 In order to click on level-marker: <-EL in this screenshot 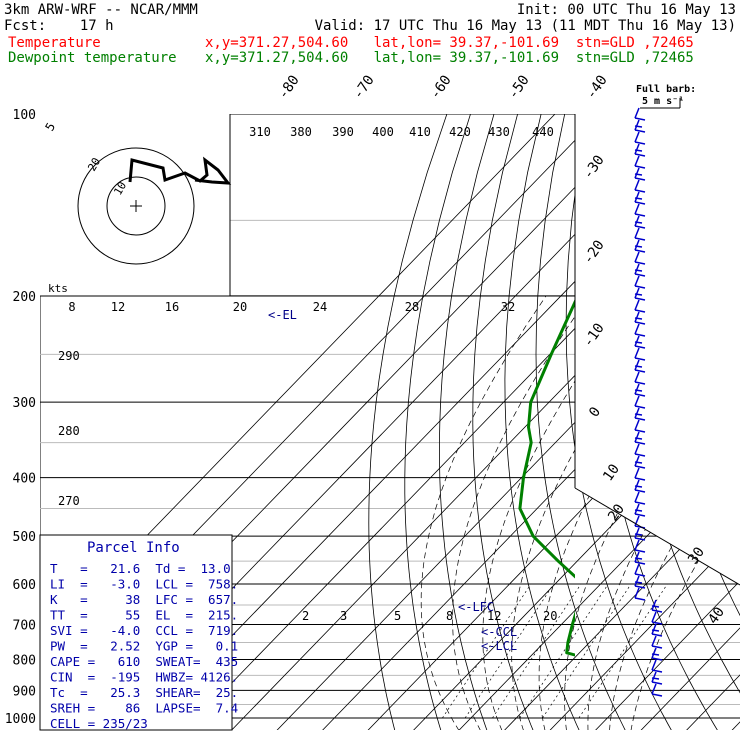, I will do `click(282, 315)`.